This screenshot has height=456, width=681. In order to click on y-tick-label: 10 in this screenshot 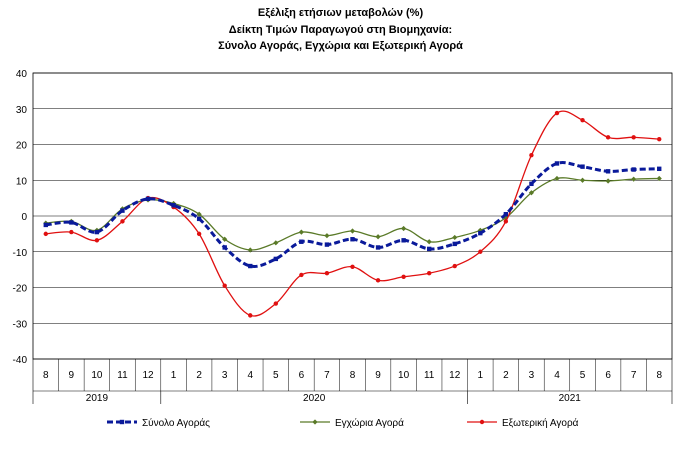, I will do `click(22, 181)`.